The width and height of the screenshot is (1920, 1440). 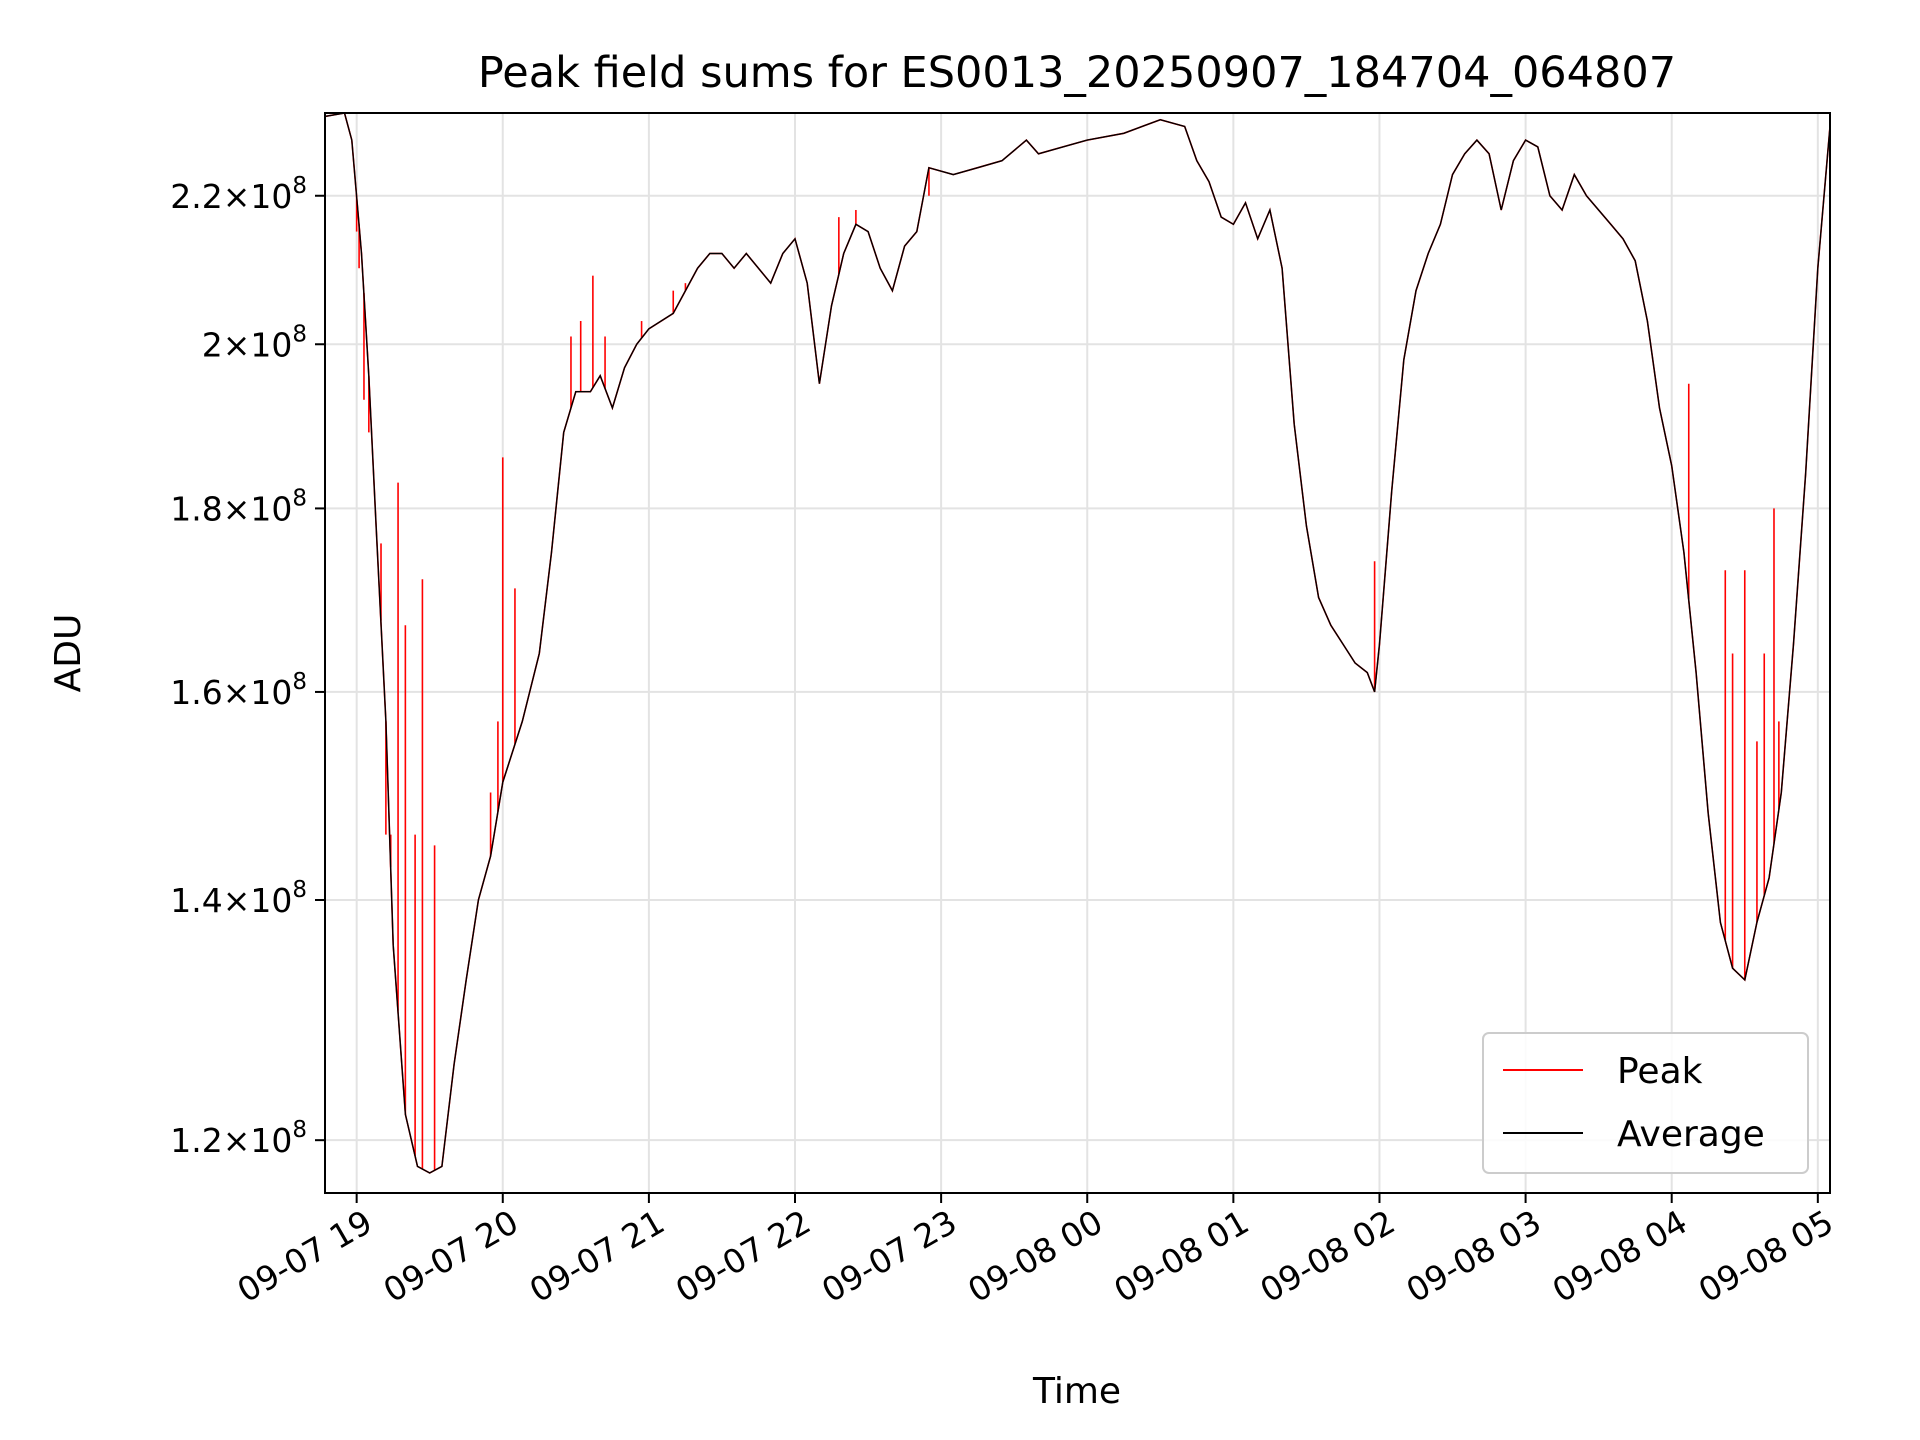 What do you see at coordinates (889, 1256) in the screenshot?
I see `x-tick-label: 09-07 23` at bounding box center [889, 1256].